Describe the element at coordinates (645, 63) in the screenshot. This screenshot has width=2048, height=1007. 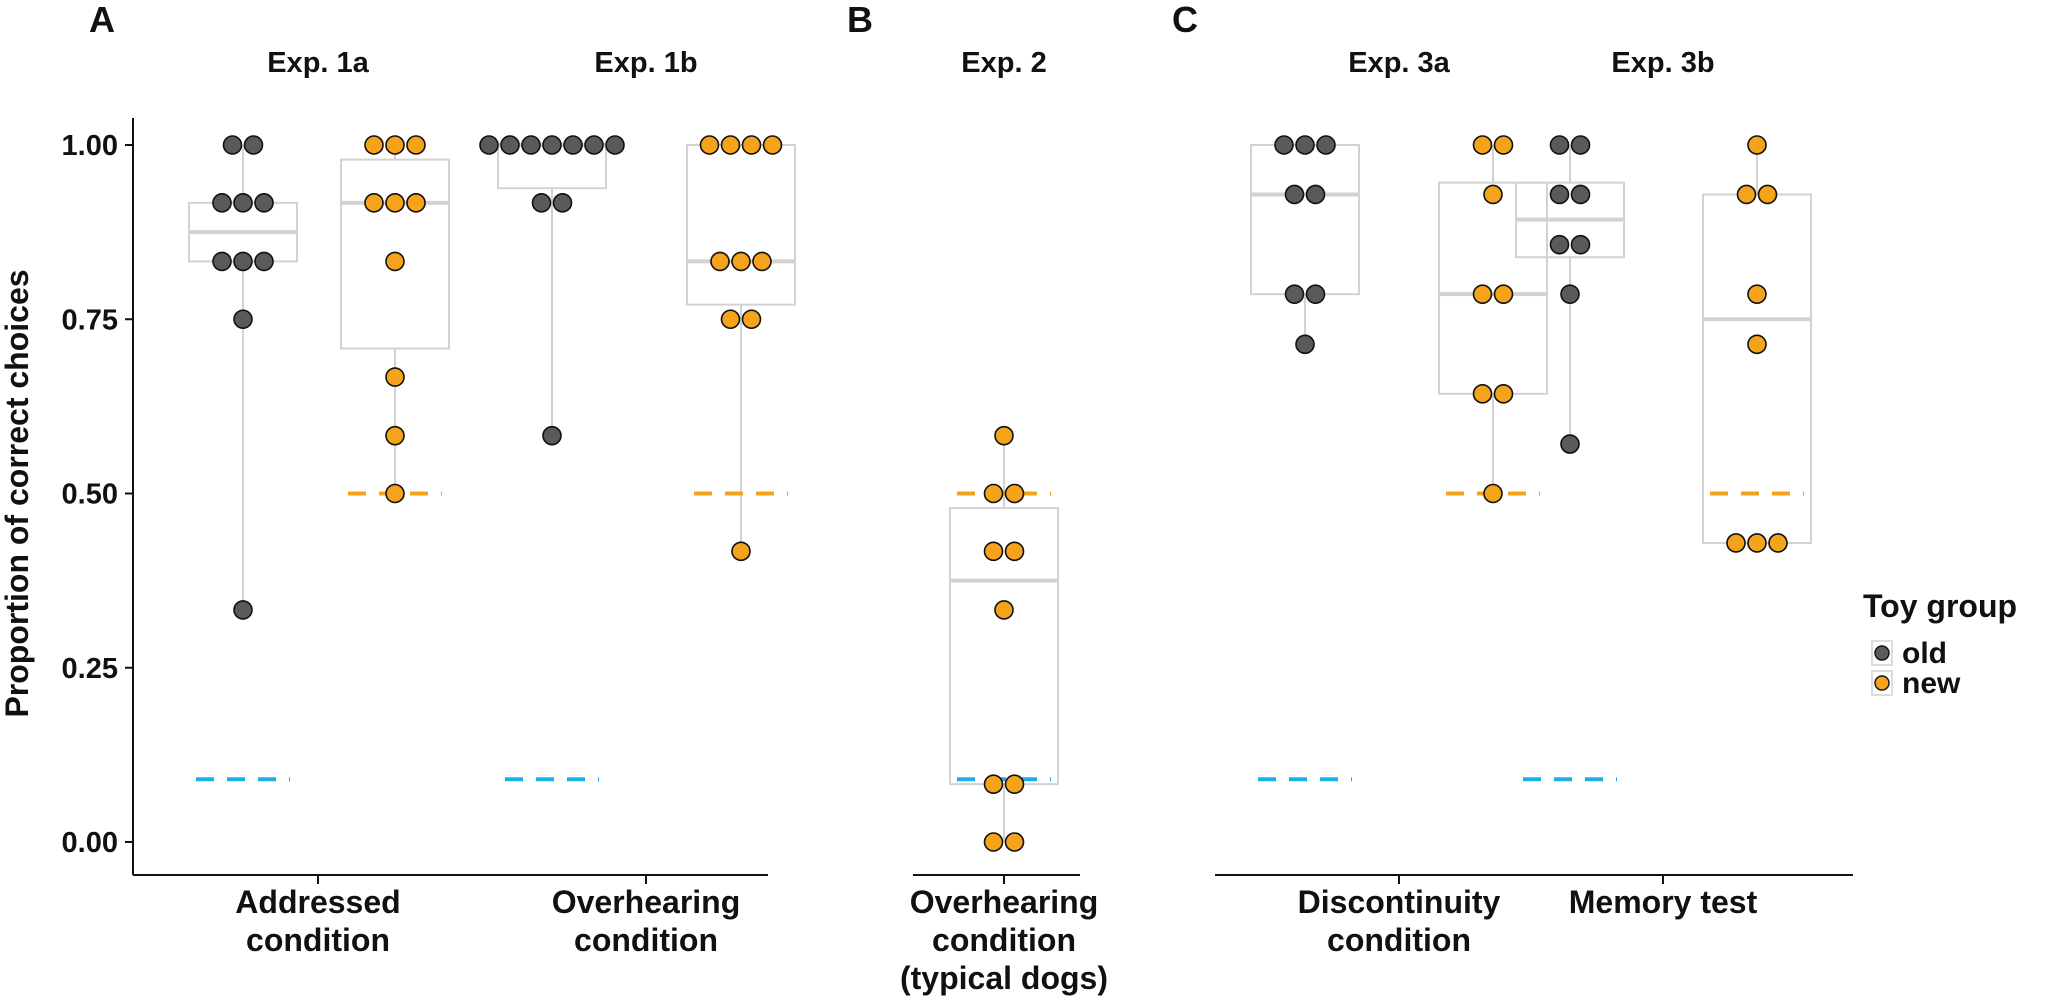
I see `experiment-title: Exp. 1b` at that location.